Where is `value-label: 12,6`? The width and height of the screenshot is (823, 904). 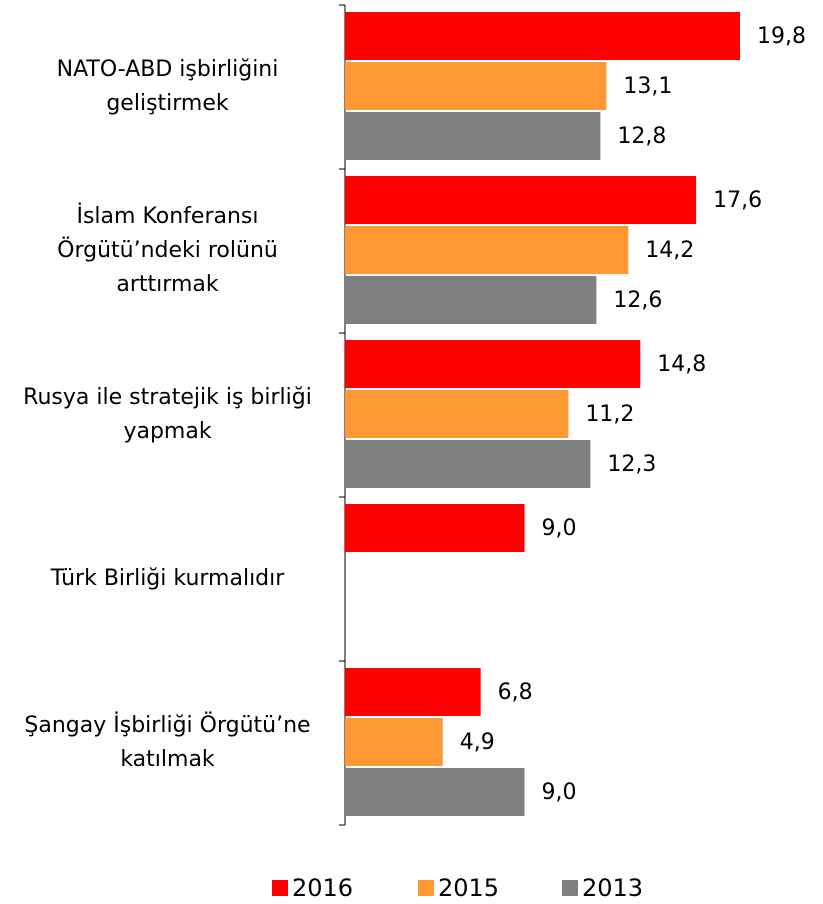
value-label: 12,6 is located at coordinates (637, 300).